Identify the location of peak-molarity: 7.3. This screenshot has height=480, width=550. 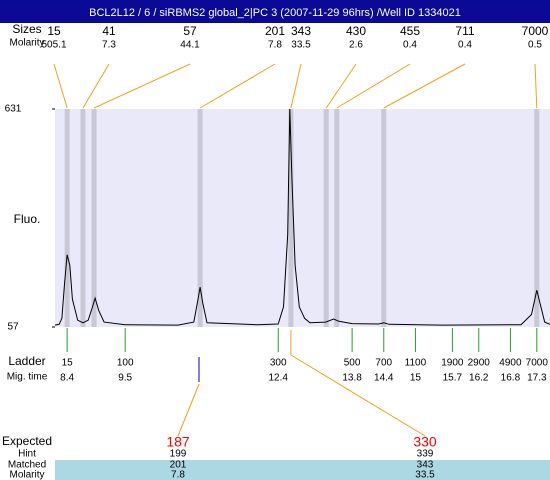
(109, 45).